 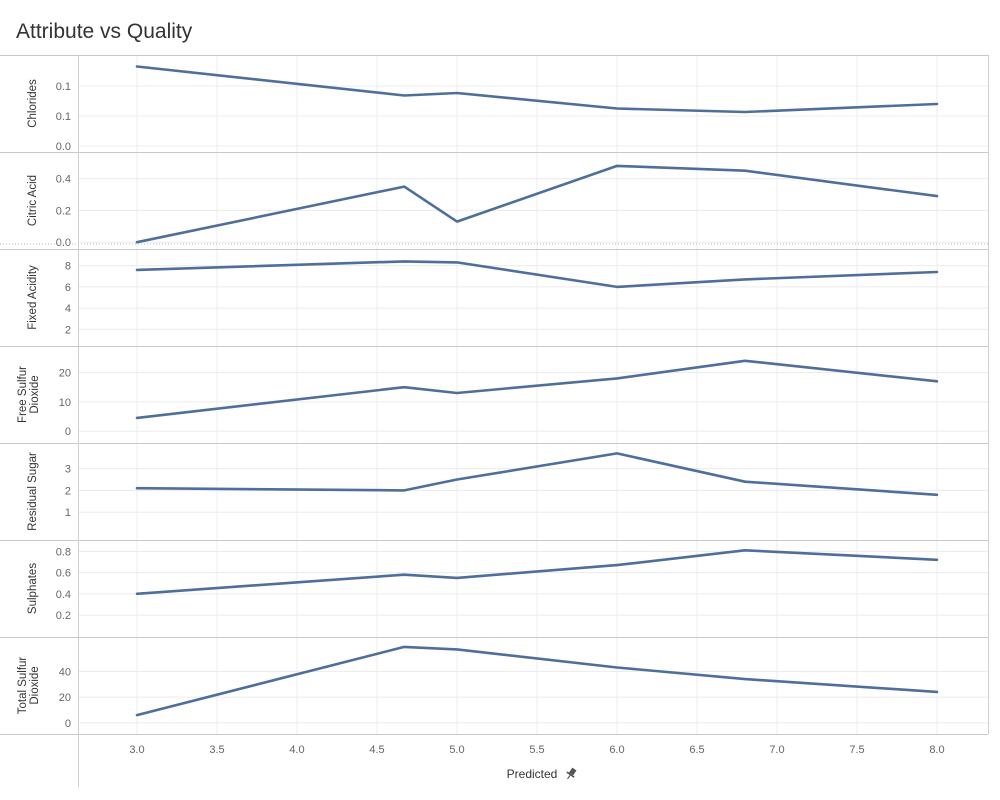 I want to click on y-tick-label: 0.8, so click(x=63, y=552).